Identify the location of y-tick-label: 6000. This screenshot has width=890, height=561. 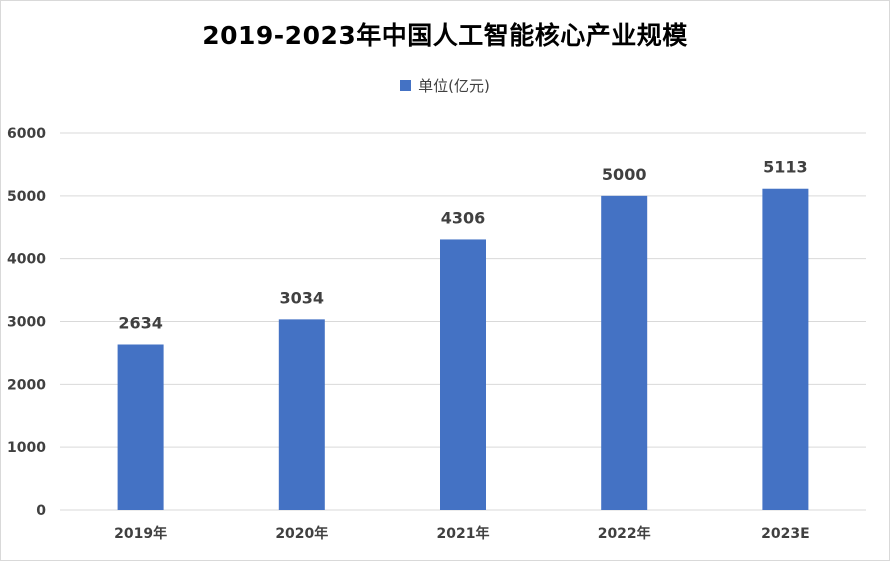
(26, 134).